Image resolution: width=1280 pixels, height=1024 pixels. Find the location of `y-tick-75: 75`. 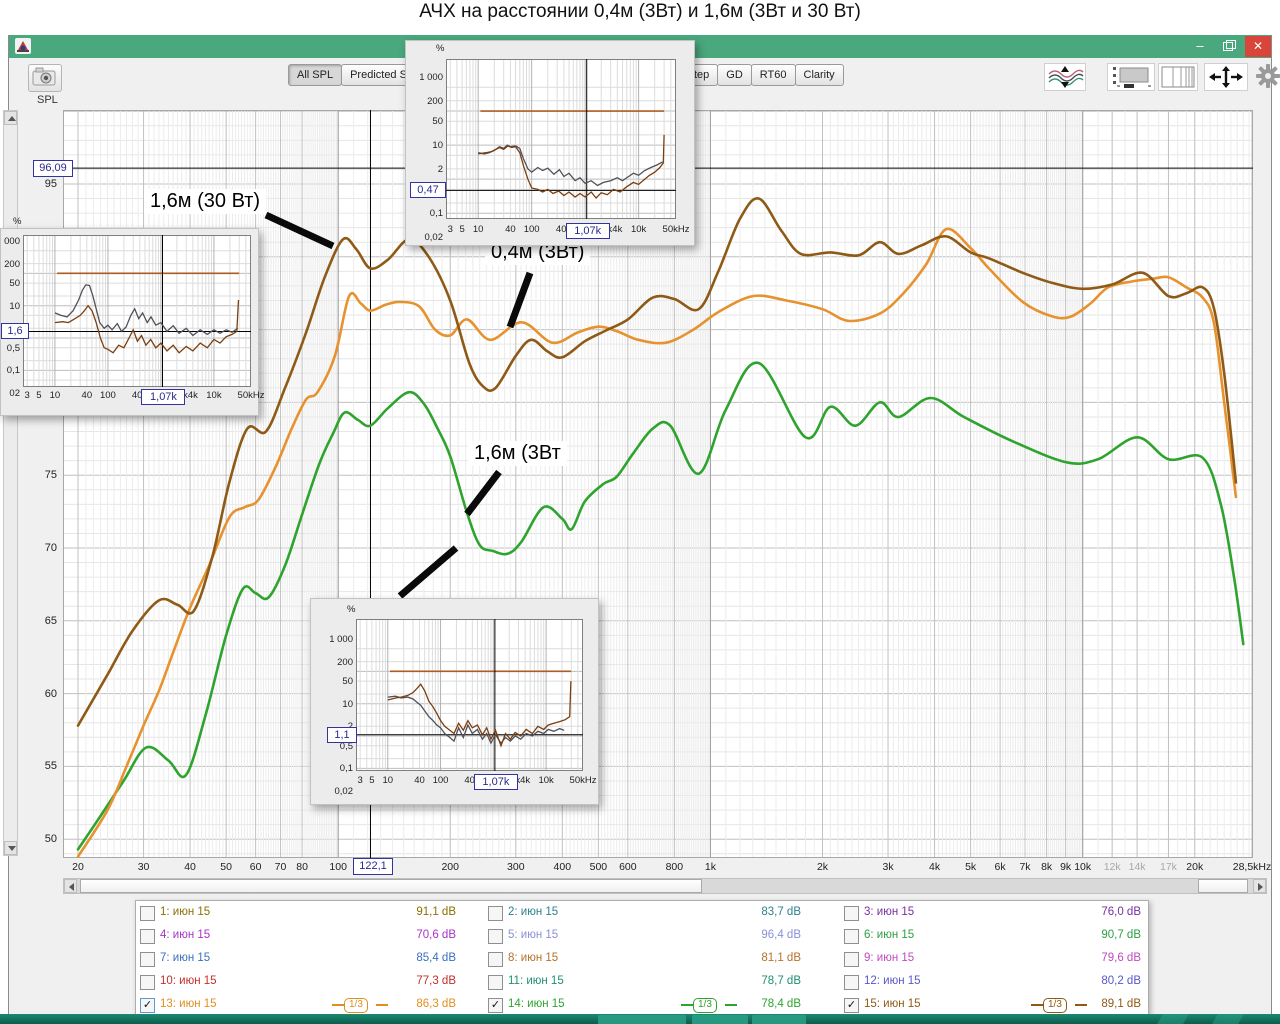

y-tick-75: 75 is located at coordinates (50, 475).